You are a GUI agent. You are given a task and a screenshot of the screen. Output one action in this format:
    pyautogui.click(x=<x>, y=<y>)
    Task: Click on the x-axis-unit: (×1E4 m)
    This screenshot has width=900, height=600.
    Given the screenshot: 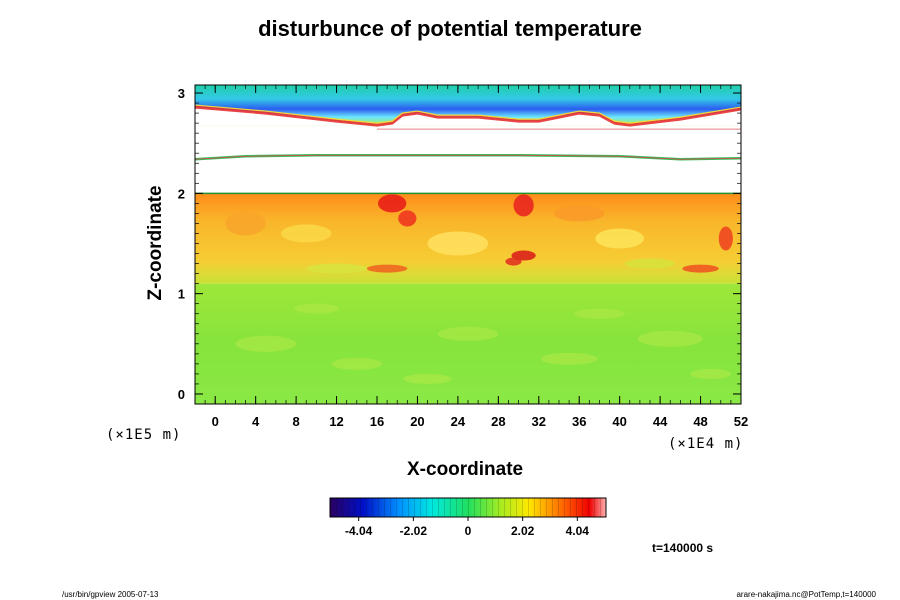 What is the action you would take?
    pyautogui.click(x=706, y=444)
    